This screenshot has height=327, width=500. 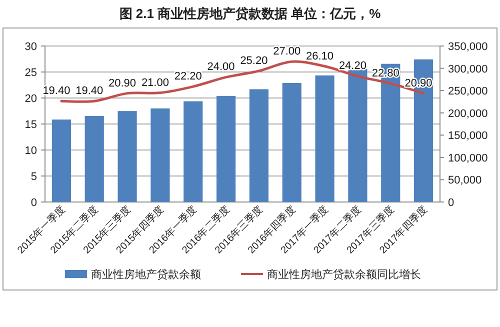 I want to click on legend-label: 商业性房地产贷款余额同比增长, so click(x=344, y=274).